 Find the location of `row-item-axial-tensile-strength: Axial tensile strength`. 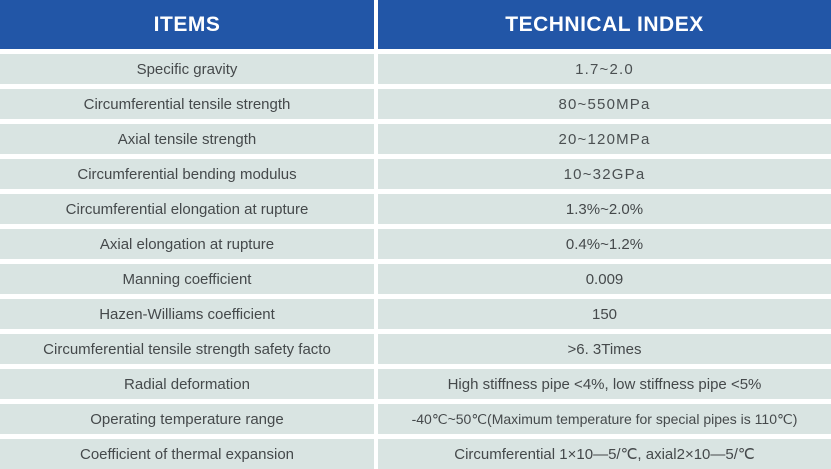

row-item-axial-tensile-strength: Axial tensile strength is located at coordinates (187, 139).